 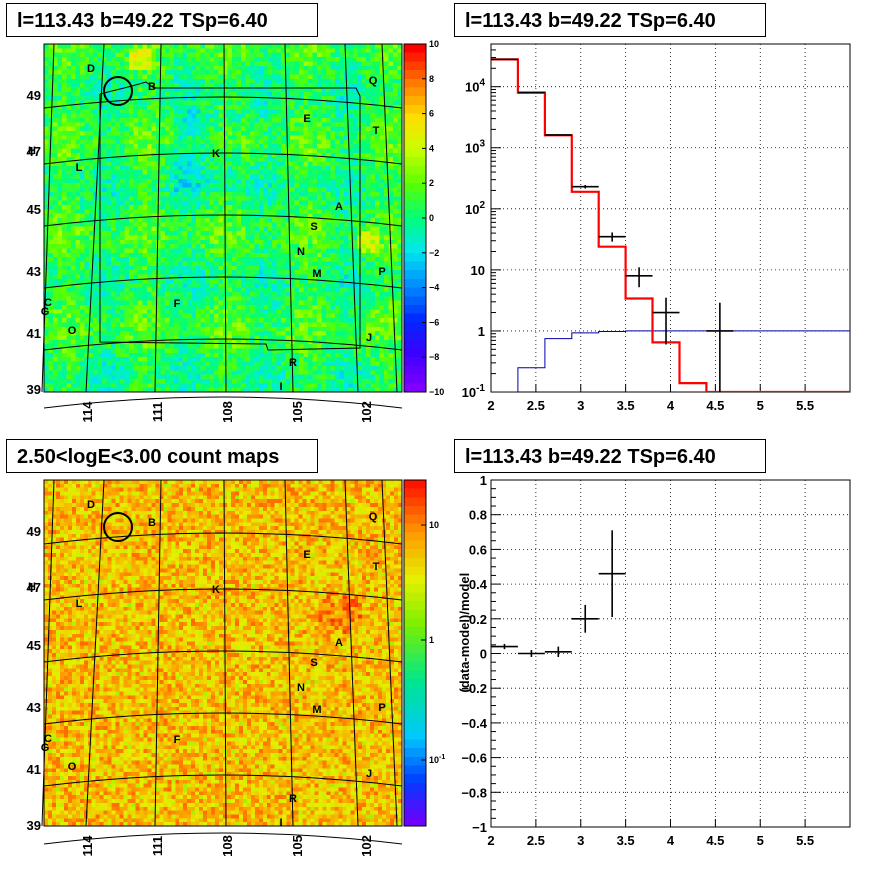 I want to click on source-label-Q: Q, so click(x=373, y=517).